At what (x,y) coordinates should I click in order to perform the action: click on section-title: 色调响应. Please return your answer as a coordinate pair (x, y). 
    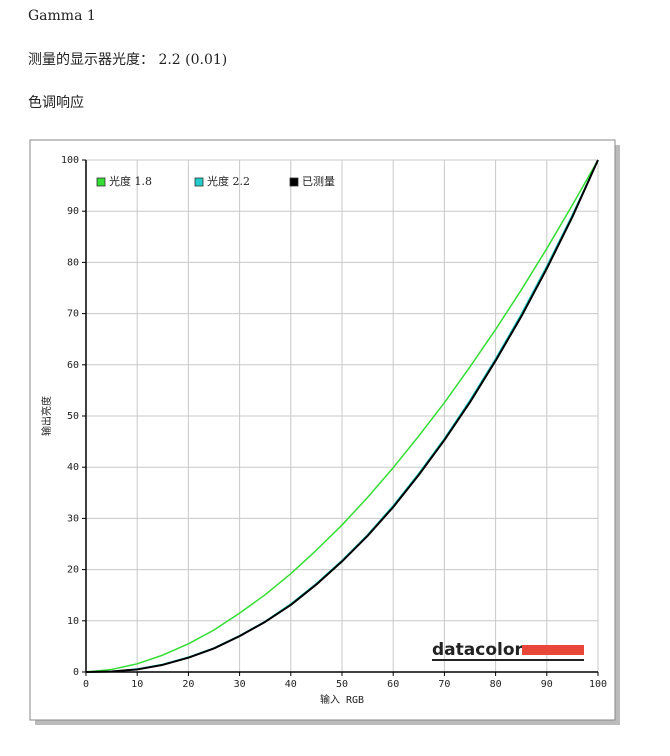
    Looking at the image, I should click on (56, 102).